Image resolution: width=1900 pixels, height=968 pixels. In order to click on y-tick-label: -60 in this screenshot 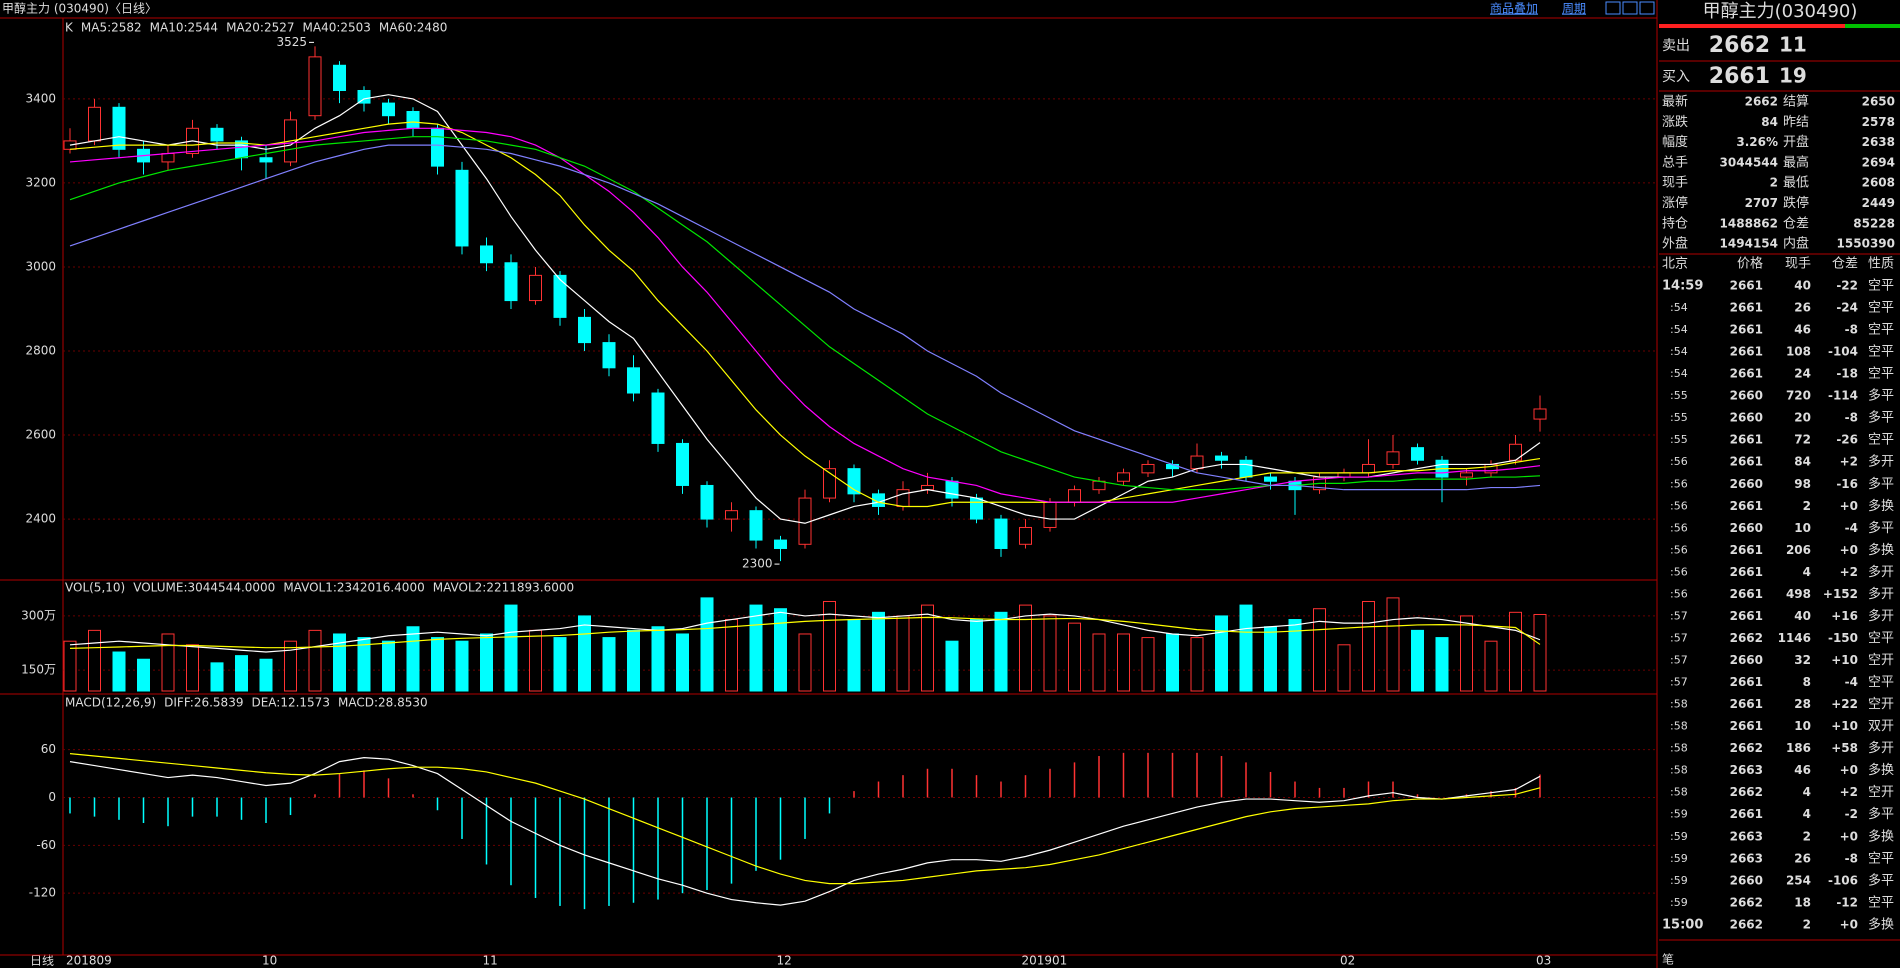, I will do `click(46, 845)`.